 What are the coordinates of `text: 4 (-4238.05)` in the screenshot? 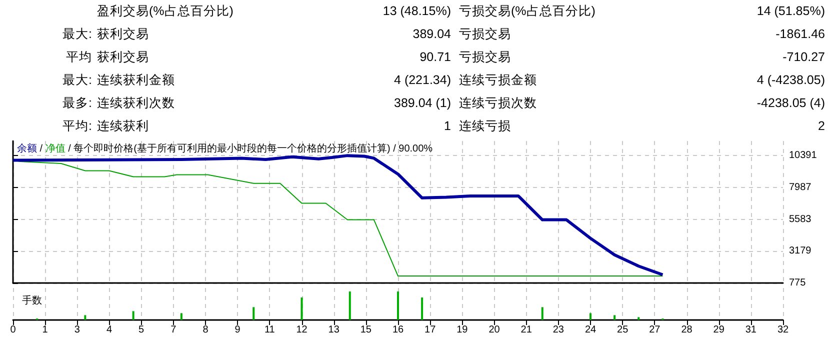 It's located at (790, 80).